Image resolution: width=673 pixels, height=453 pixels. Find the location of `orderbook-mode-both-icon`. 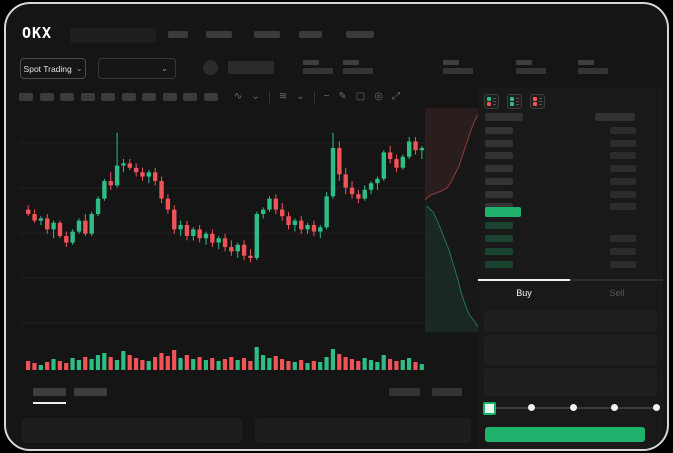

orderbook-mode-both-icon is located at coordinates (491, 101).